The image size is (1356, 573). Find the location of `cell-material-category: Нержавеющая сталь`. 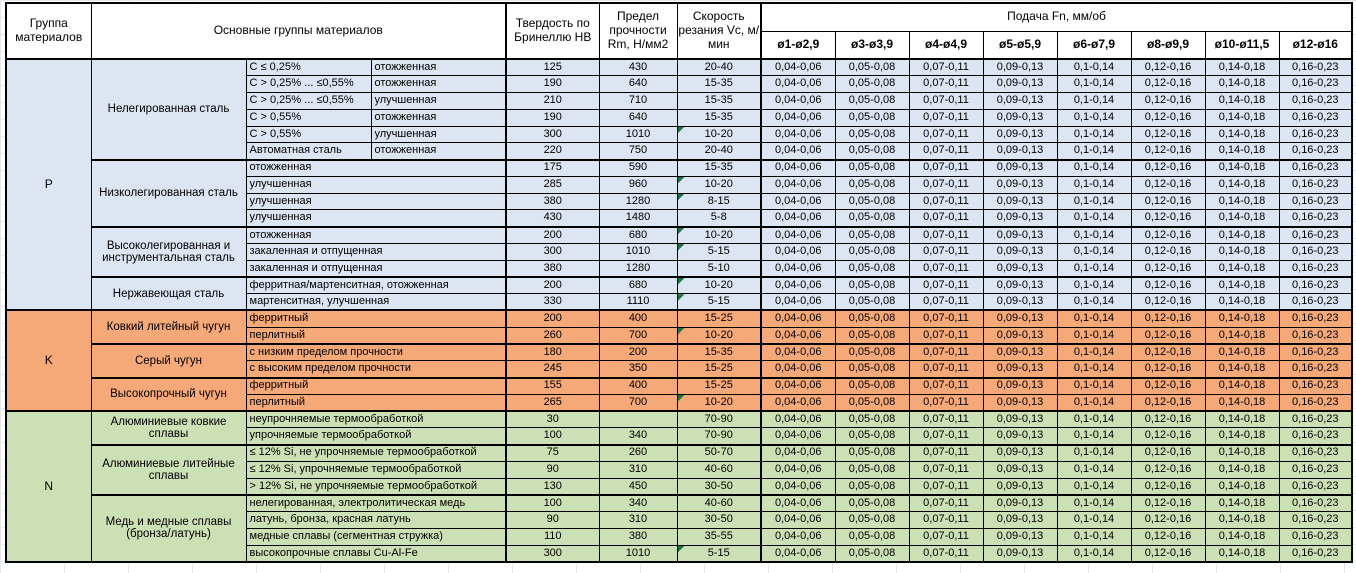

cell-material-category: Нержавеющая сталь is located at coordinates (168, 293).